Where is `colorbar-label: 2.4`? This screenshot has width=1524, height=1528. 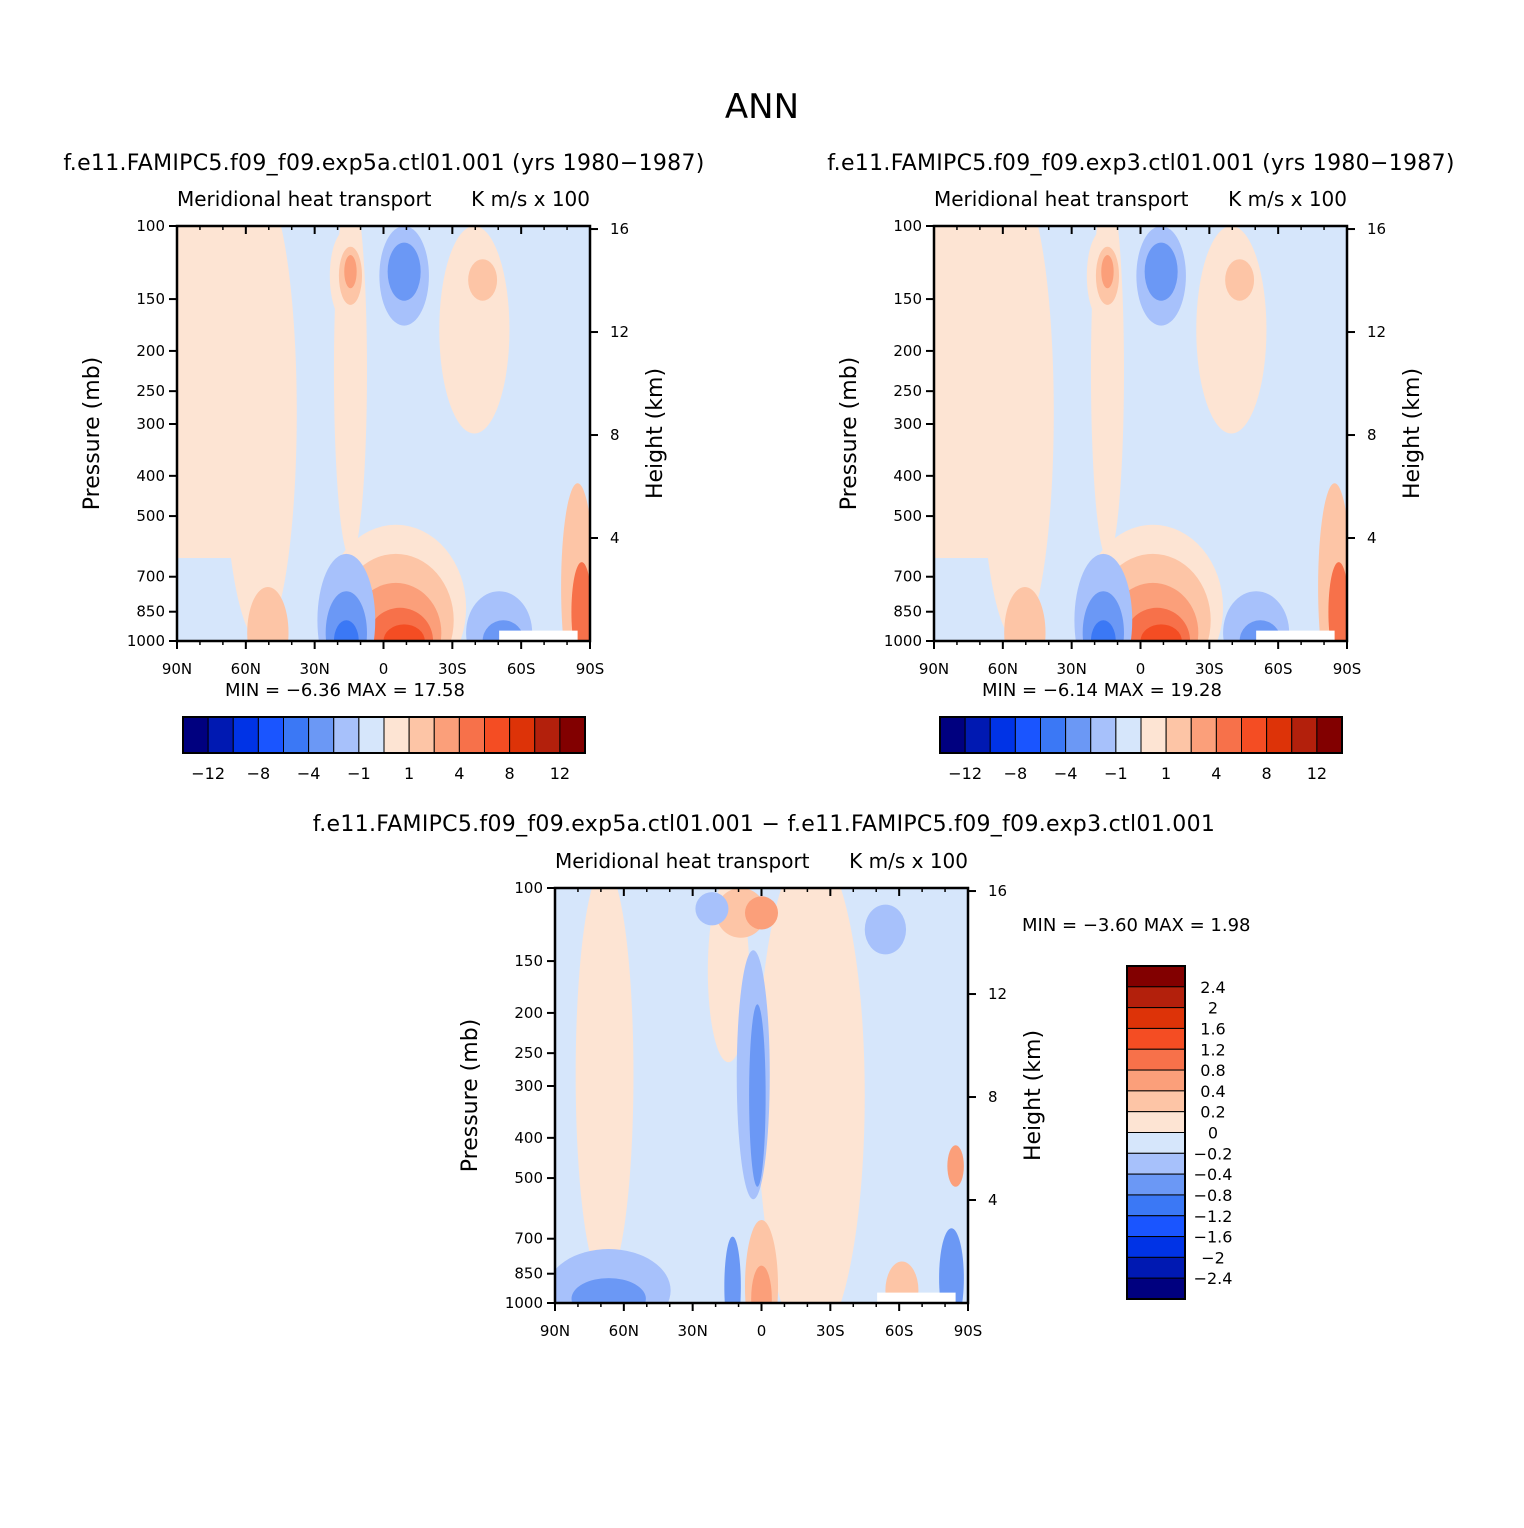 colorbar-label: 2.4 is located at coordinates (1212, 987).